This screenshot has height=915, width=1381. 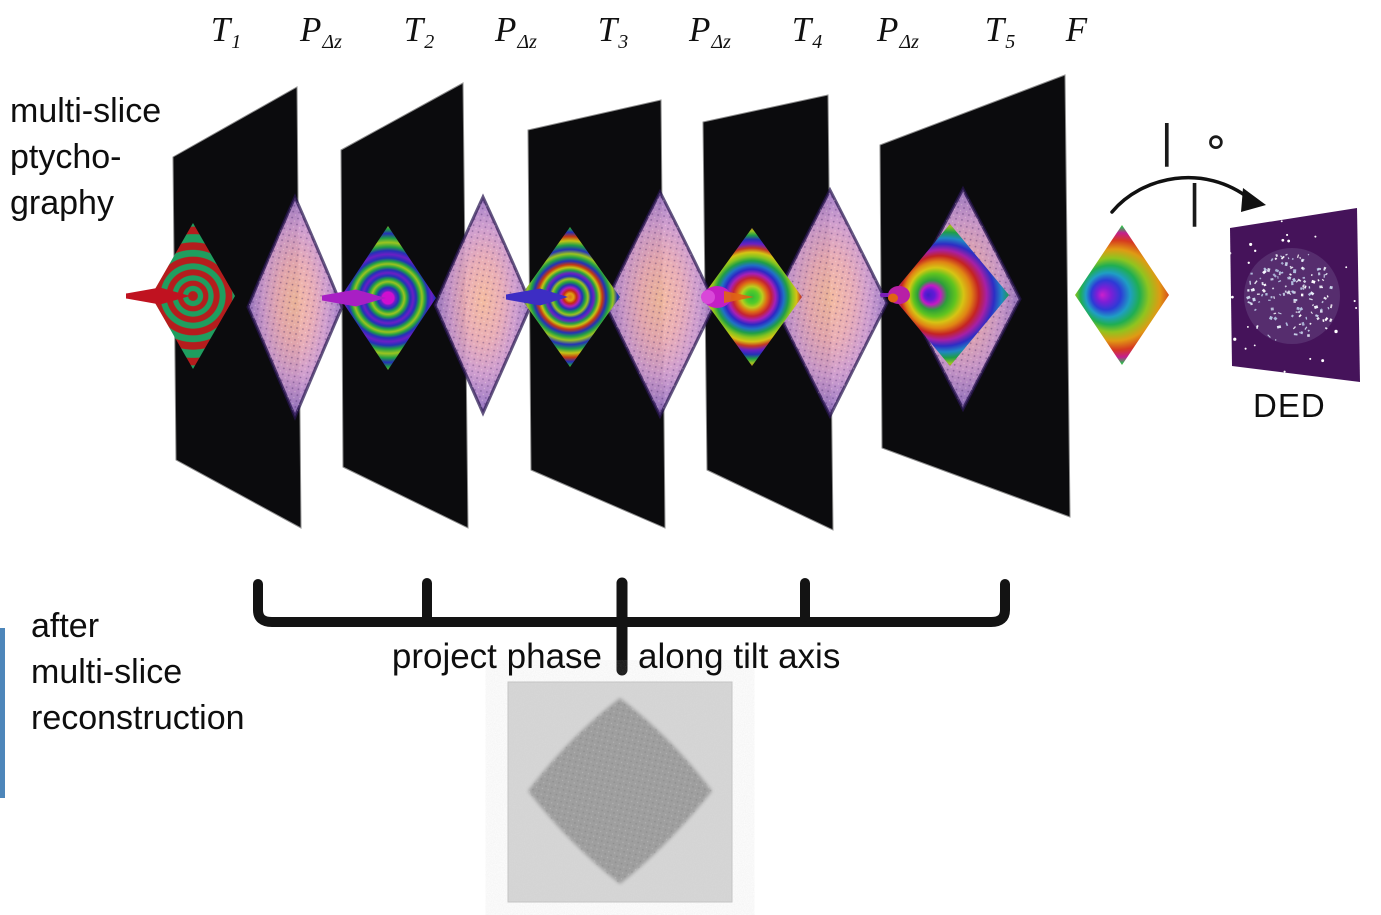 I want to click on operator-T2: T2, so click(x=419, y=31).